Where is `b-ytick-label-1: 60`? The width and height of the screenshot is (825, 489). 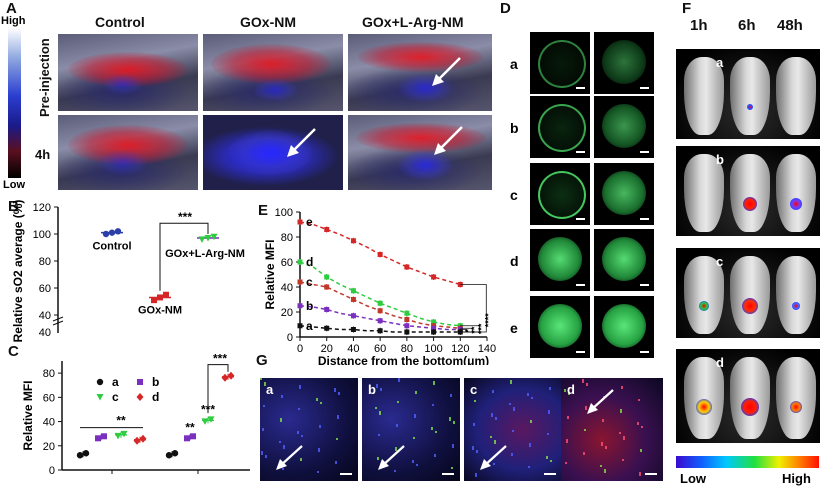 b-ytick-label-1: 60 is located at coordinates (45, 289).